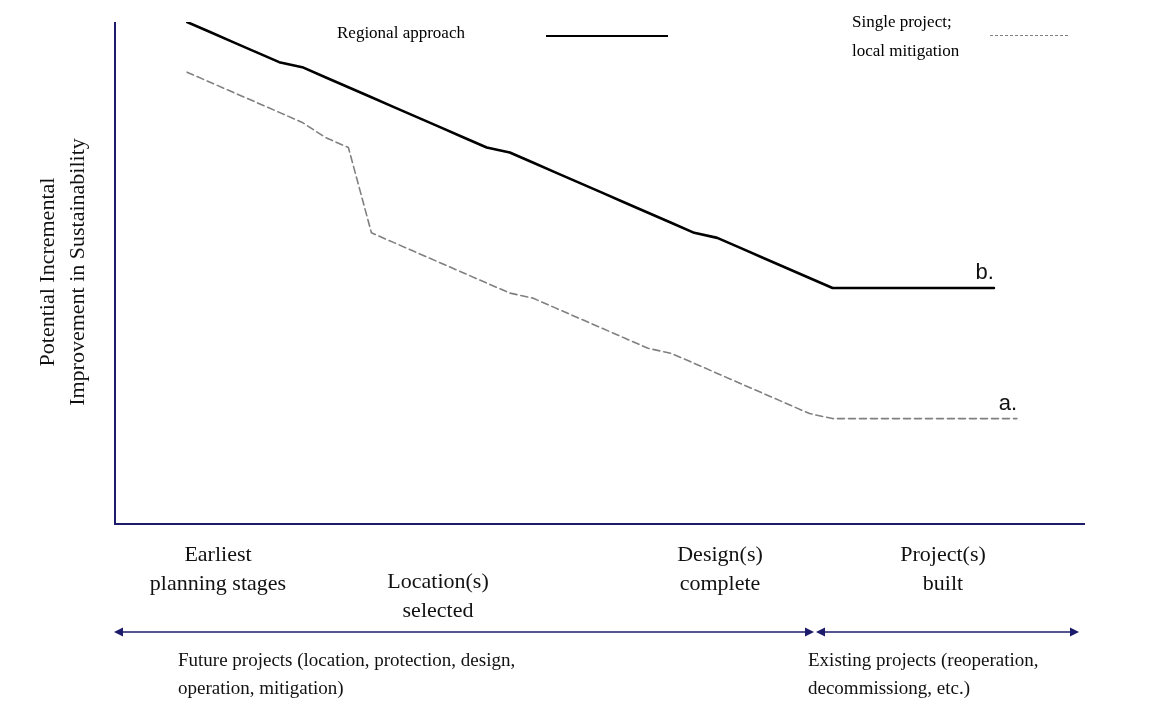 The width and height of the screenshot is (1149, 704). I want to click on text: Design(s) complete, so click(720, 568).